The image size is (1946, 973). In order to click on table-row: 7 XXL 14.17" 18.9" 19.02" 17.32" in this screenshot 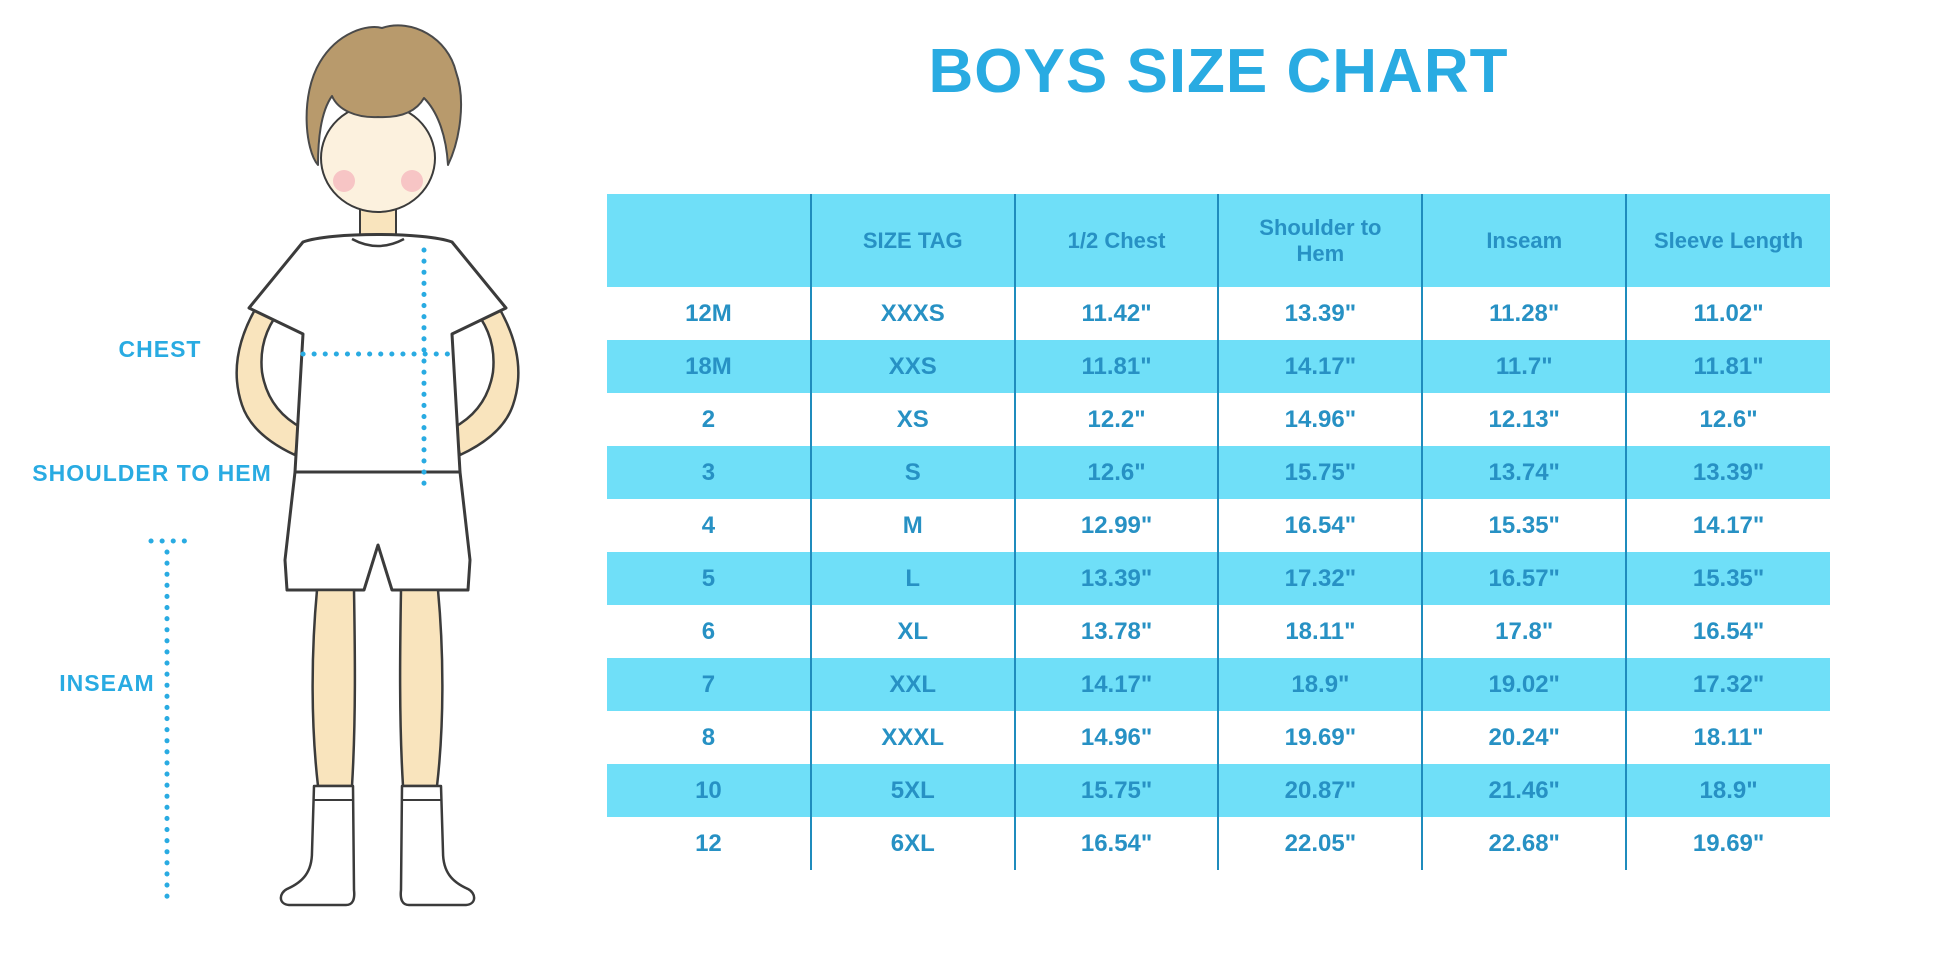, I will do `click(1218, 684)`.